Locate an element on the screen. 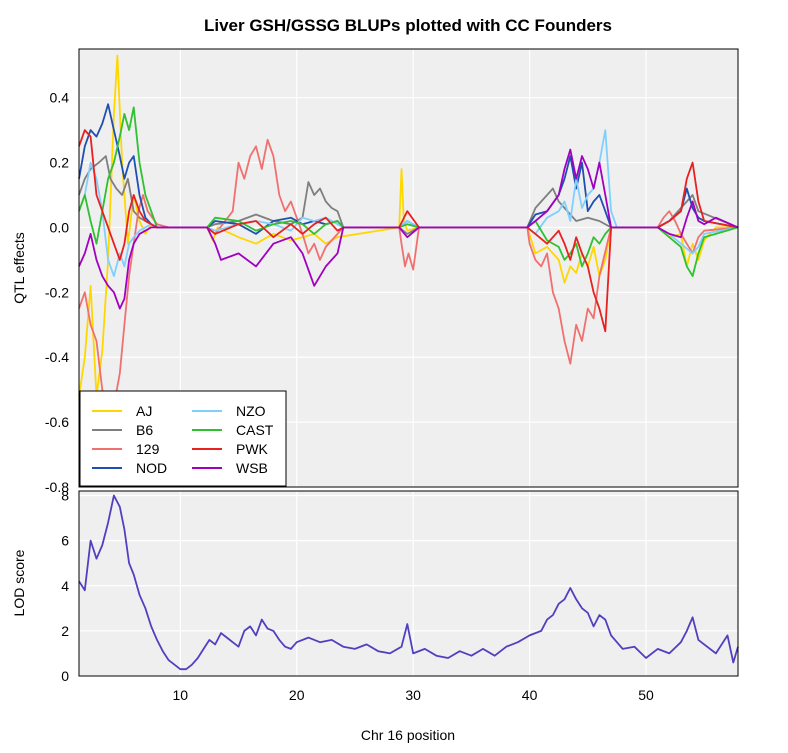 This screenshot has width=788, height=753. x-tick-label: 30 is located at coordinates (413, 695).